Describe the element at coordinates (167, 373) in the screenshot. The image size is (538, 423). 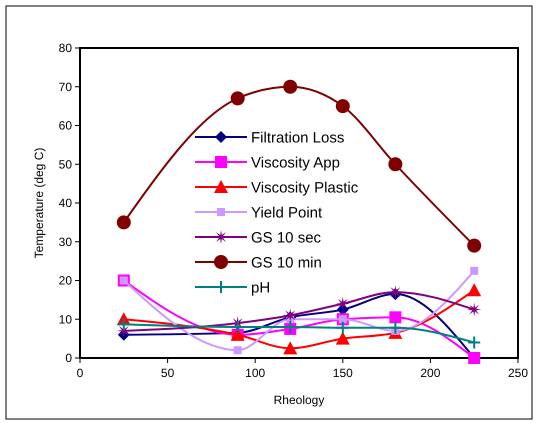
I see `x-tick-label: 50` at that location.